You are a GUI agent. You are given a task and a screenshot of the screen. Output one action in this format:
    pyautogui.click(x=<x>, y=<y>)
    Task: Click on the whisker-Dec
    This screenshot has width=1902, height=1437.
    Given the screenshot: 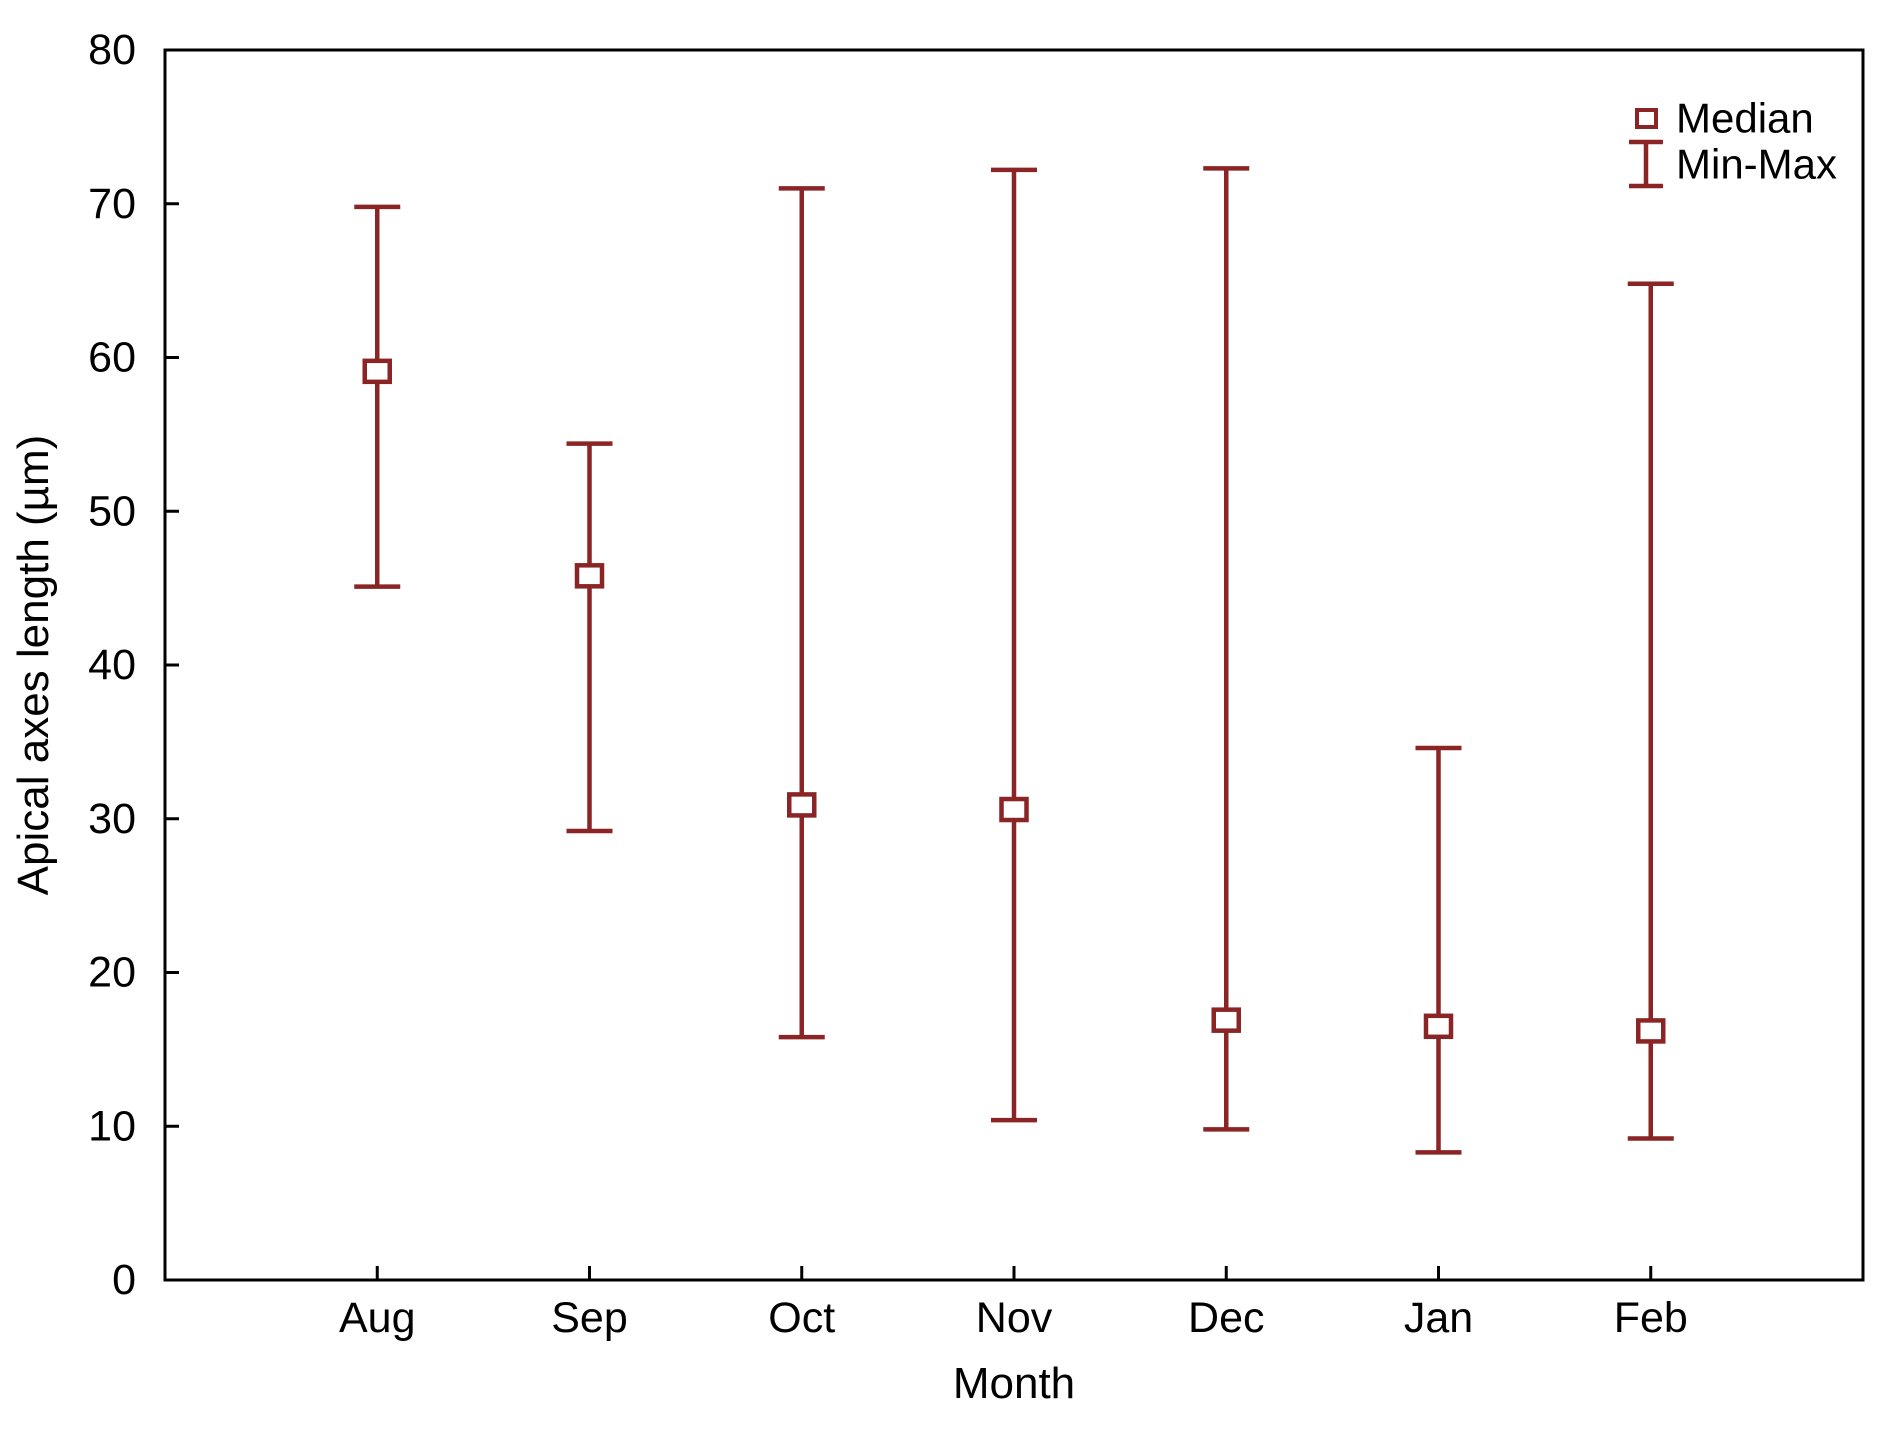 What is the action you would take?
    pyautogui.click(x=1226, y=649)
    